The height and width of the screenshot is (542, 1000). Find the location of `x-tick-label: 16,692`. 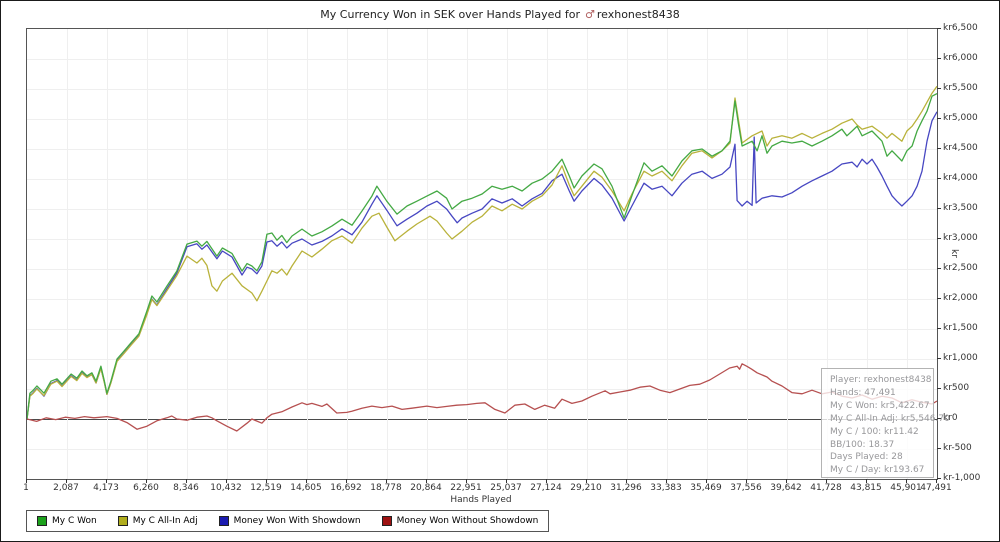

x-tick-label: 16,692 is located at coordinates (346, 488).